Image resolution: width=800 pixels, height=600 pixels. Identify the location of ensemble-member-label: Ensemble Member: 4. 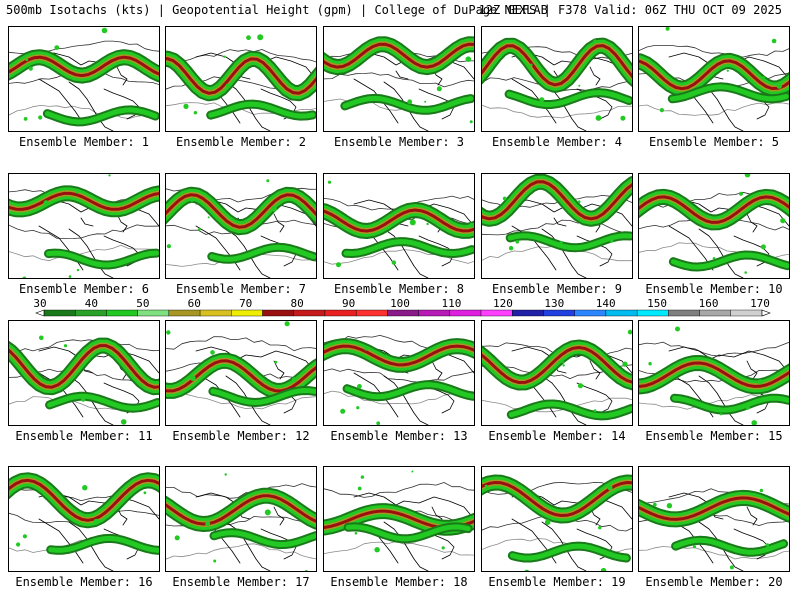
(557, 142).